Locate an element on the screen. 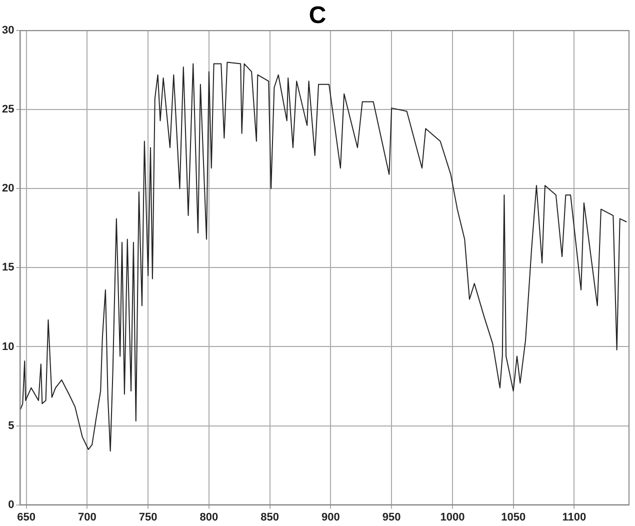  y-tick-label: 0 is located at coordinates (11, 504).